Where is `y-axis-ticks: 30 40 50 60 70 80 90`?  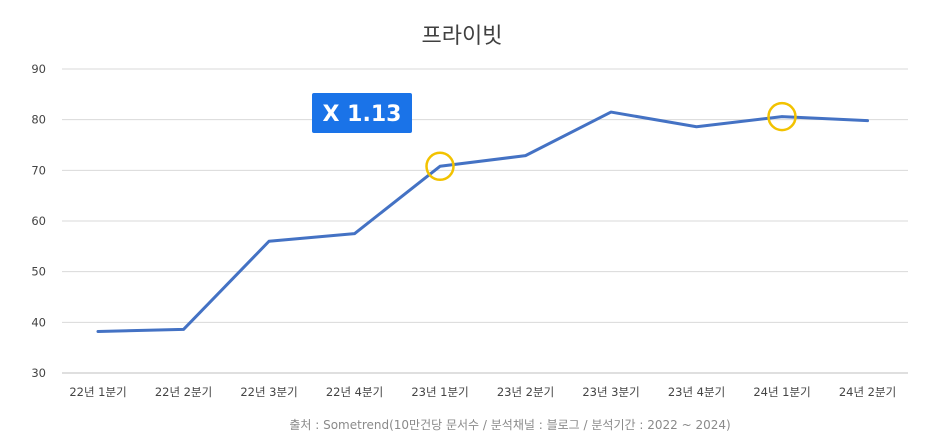
y-axis-ticks: 30 40 50 60 70 80 90 is located at coordinates (38, 221).